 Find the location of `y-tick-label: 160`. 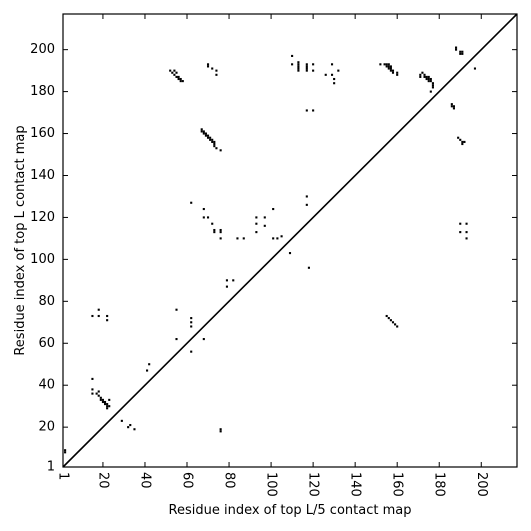

y-tick-label: 160 is located at coordinates (42, 133).